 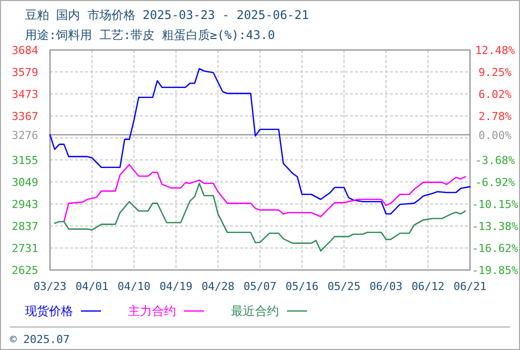 I want to click on x-tick-label: 06/12, so click(x=428, y=286).